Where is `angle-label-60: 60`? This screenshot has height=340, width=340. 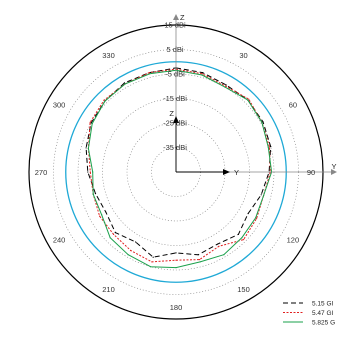
angle-label-60: 60 is located at coordinates (293, 105).